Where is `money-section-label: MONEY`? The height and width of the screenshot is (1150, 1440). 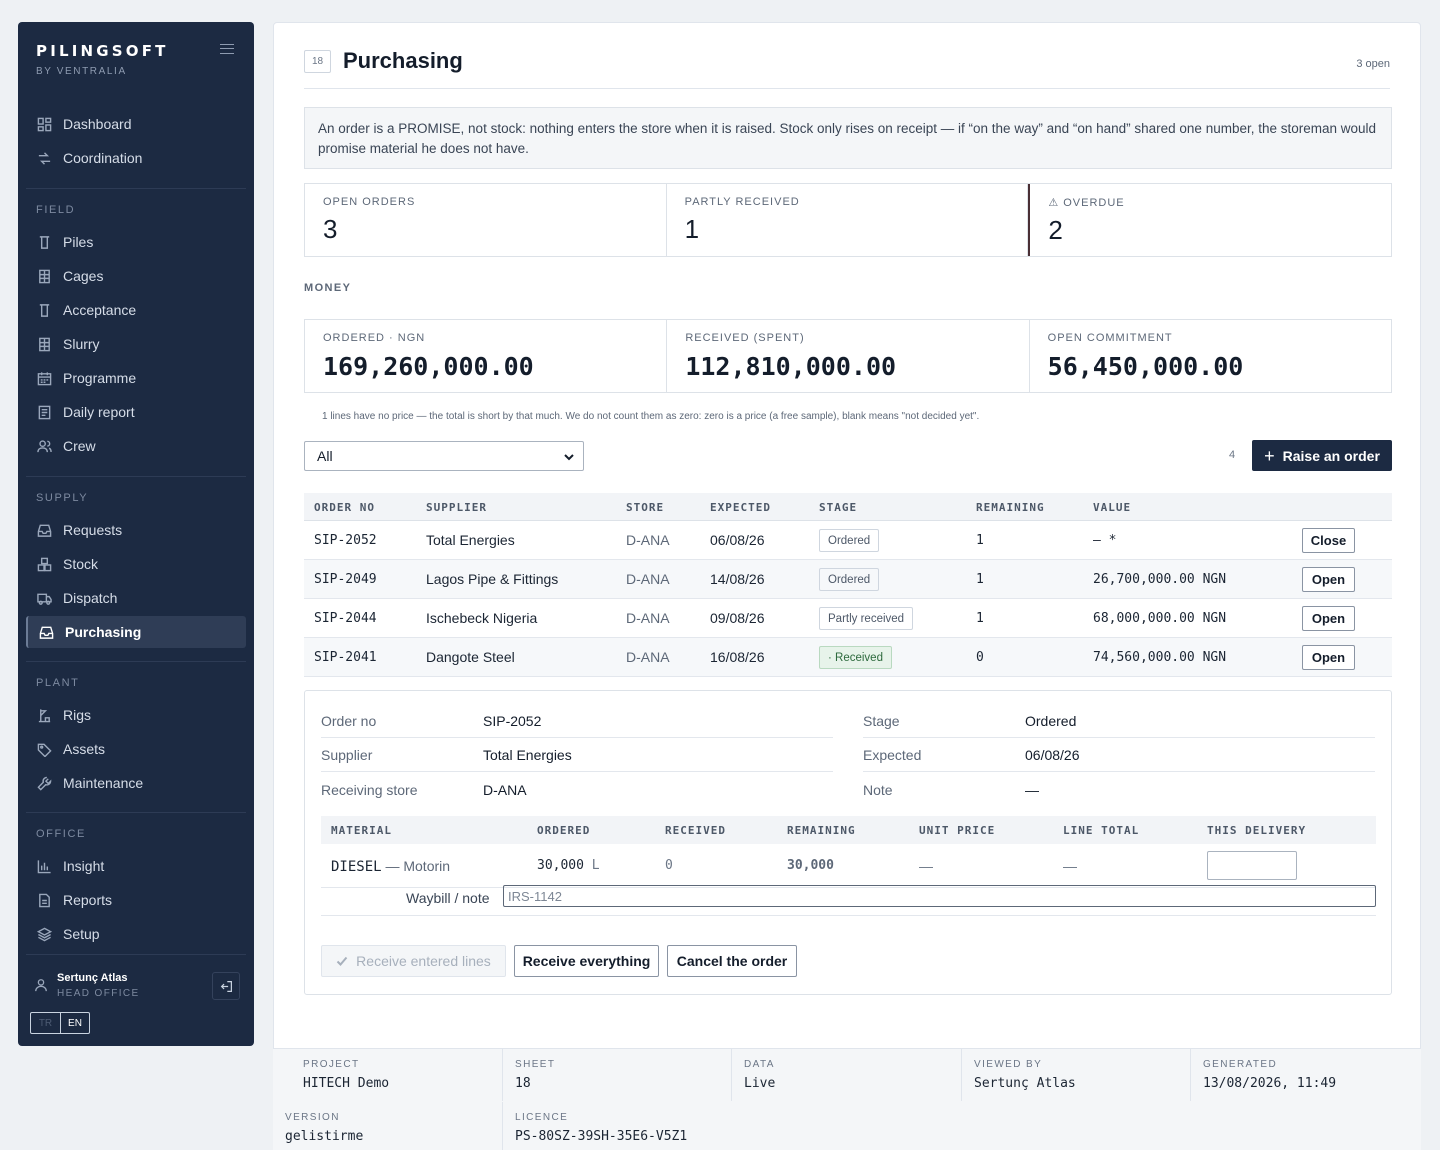 money-section-label: MONEY is located at coordinates (328, 288).